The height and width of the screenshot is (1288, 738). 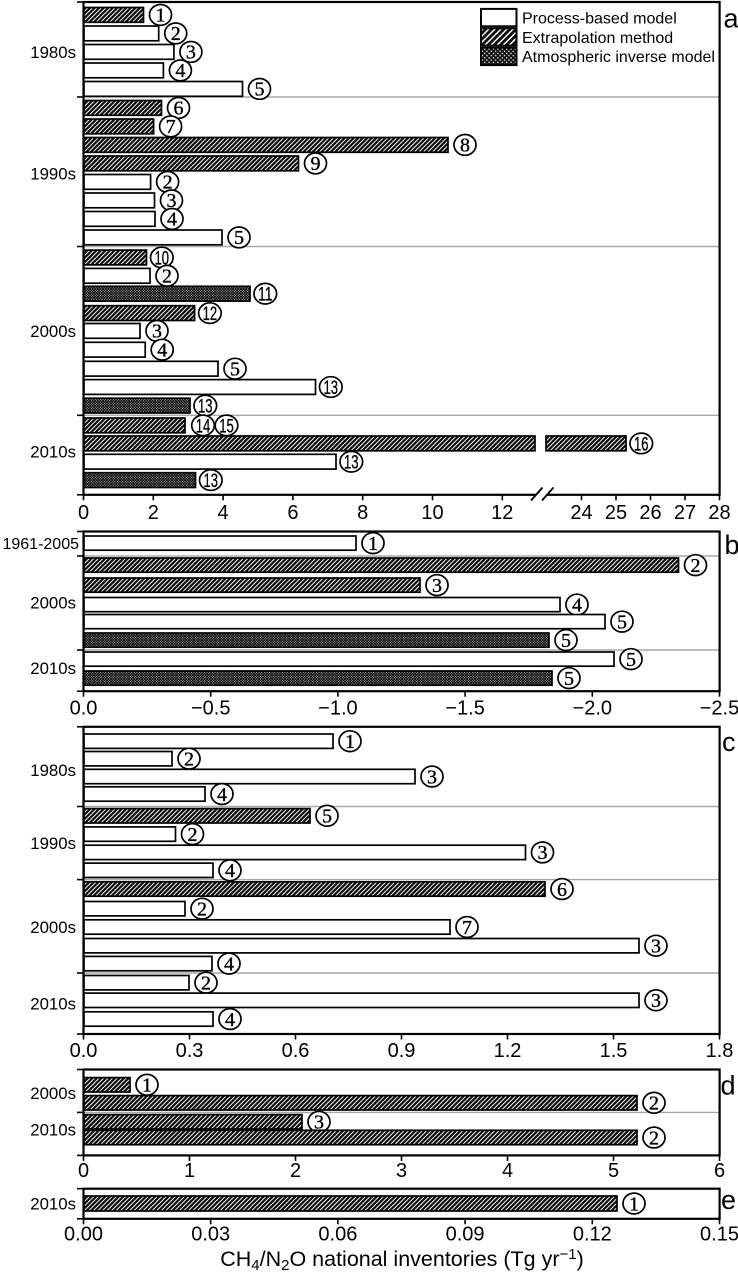 I want to click on svg-text: 1.5, so click(x=614, y=1051).